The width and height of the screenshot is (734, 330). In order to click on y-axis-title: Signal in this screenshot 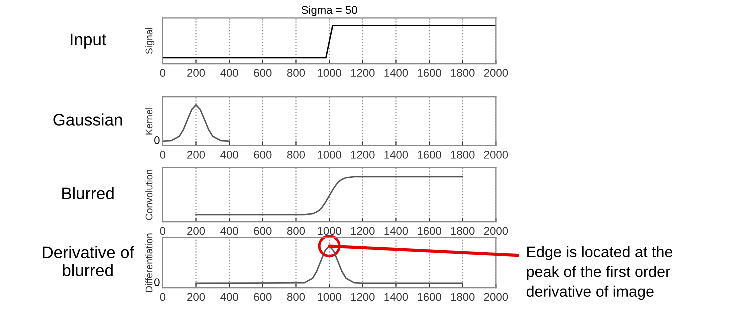, I will do `click(150, 41)`.